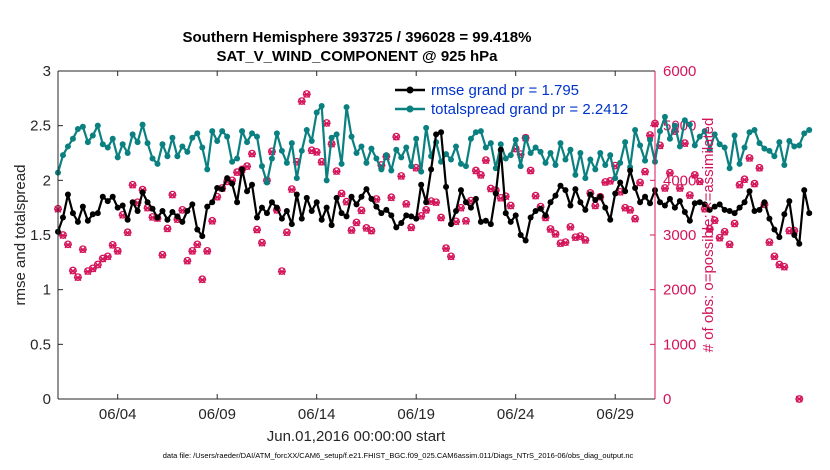  I want to click on y-tick-left-label: 0, so click(47, 399).